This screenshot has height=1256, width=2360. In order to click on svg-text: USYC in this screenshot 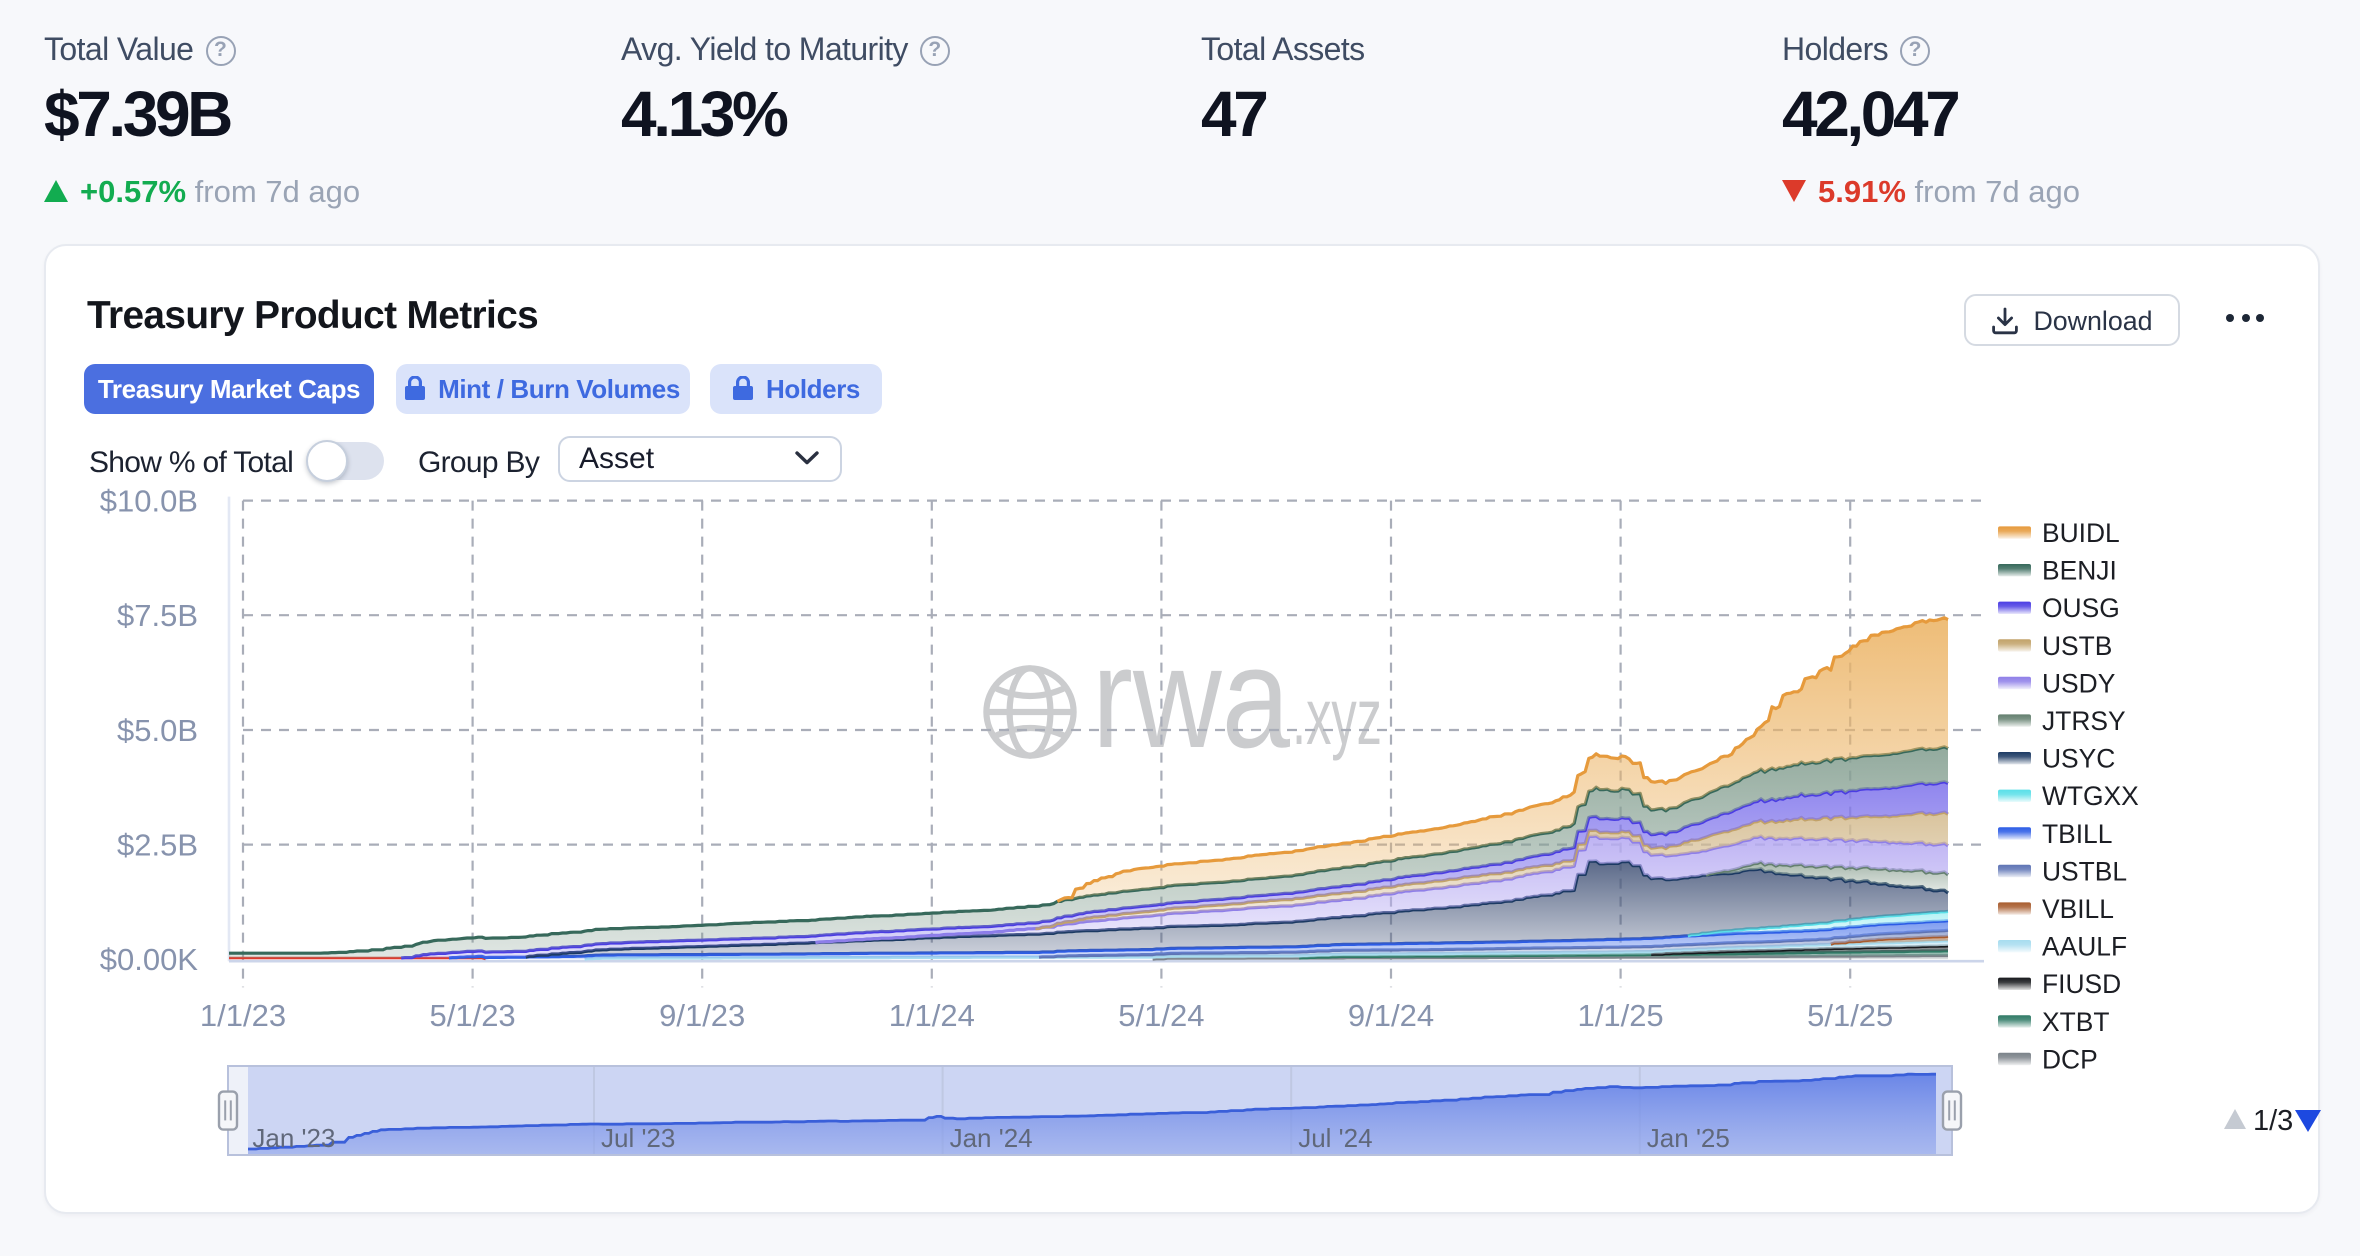, I will do `click(2078, 759)`.